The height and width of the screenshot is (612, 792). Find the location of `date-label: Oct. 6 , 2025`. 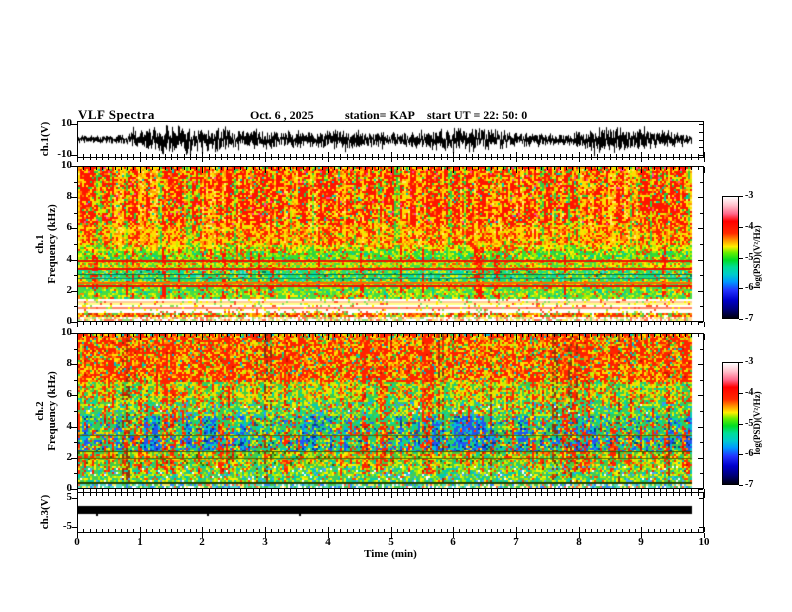

date-label: Oct. 6 , 2025 is located at coordinates (282, 115).